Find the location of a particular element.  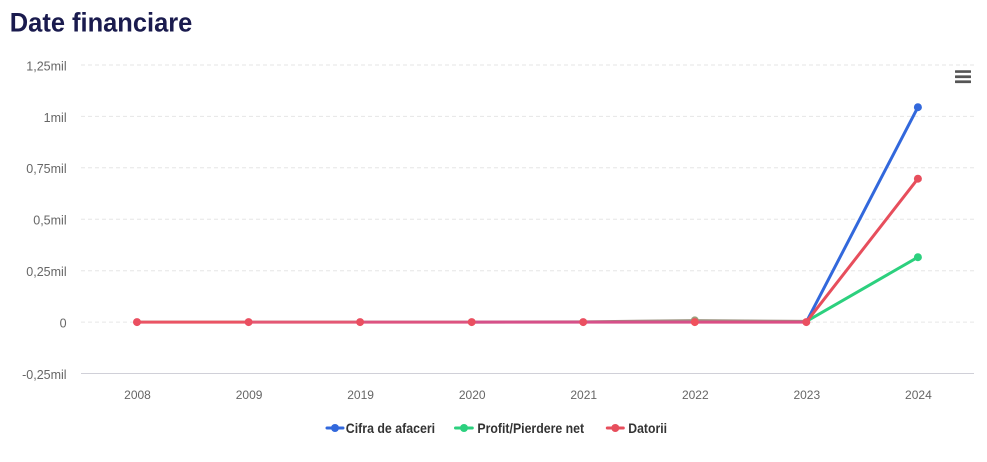

svg-text: 1mil is located at coordinates (55, 118).